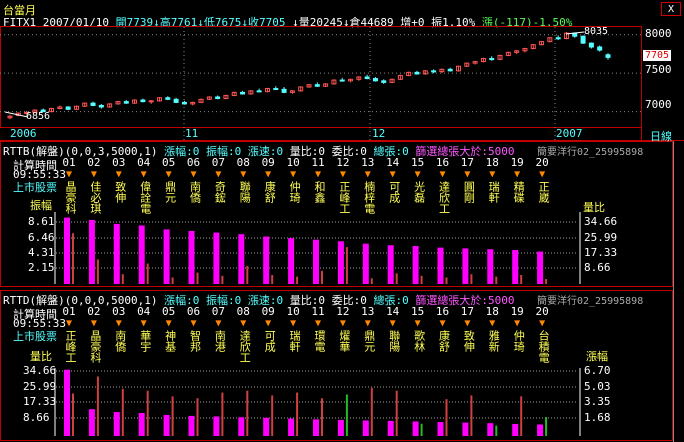  Describe the element at coordinates (145, 341) in the screenshot. I see `rttd-stock-name: 華宇` at that location.